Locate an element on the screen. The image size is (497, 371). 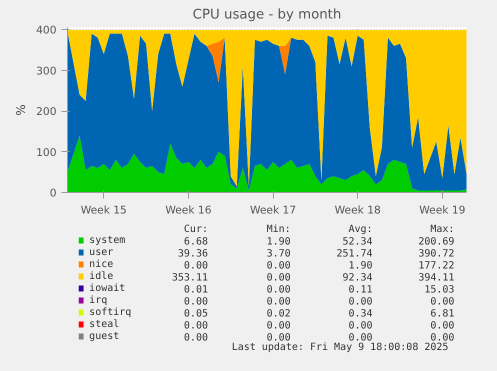
y-tick-label: 0 is located at coordinates (53, 193).